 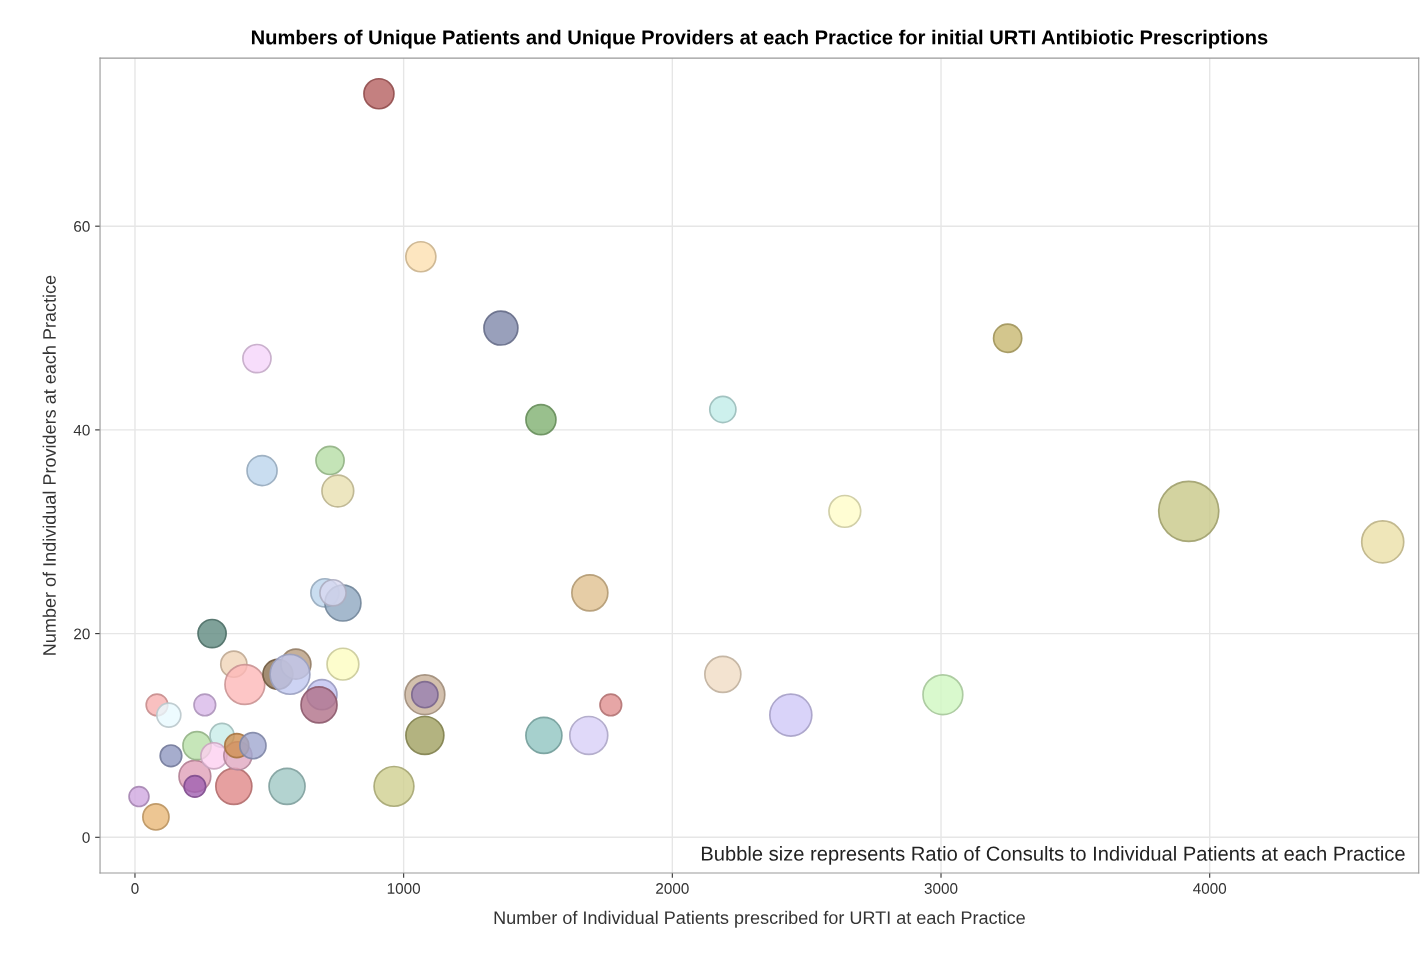 What do you see at coordinates (759, 919) in the screenshot?
I see `x-axis-title: Number of Individual Patients prescribed for URTI at each Practice` at bounding box center [759, 919].